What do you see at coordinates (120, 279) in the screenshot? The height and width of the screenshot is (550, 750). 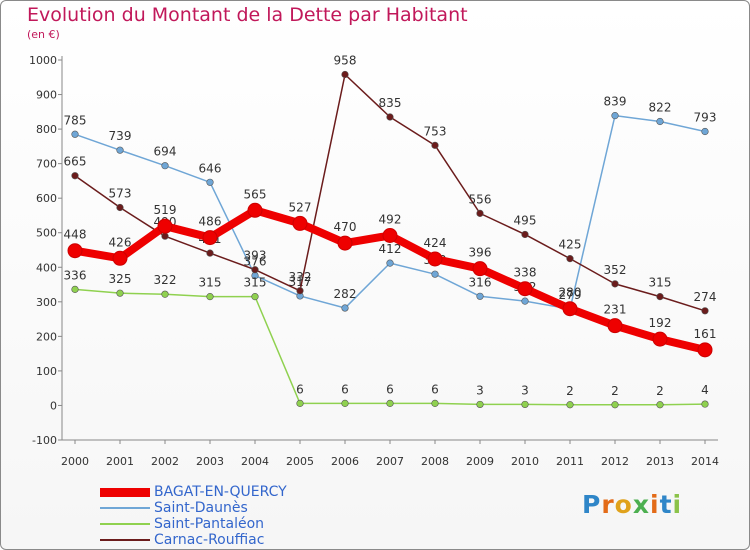 I see `data-label-2: 325` at bounding box center [120, 279].